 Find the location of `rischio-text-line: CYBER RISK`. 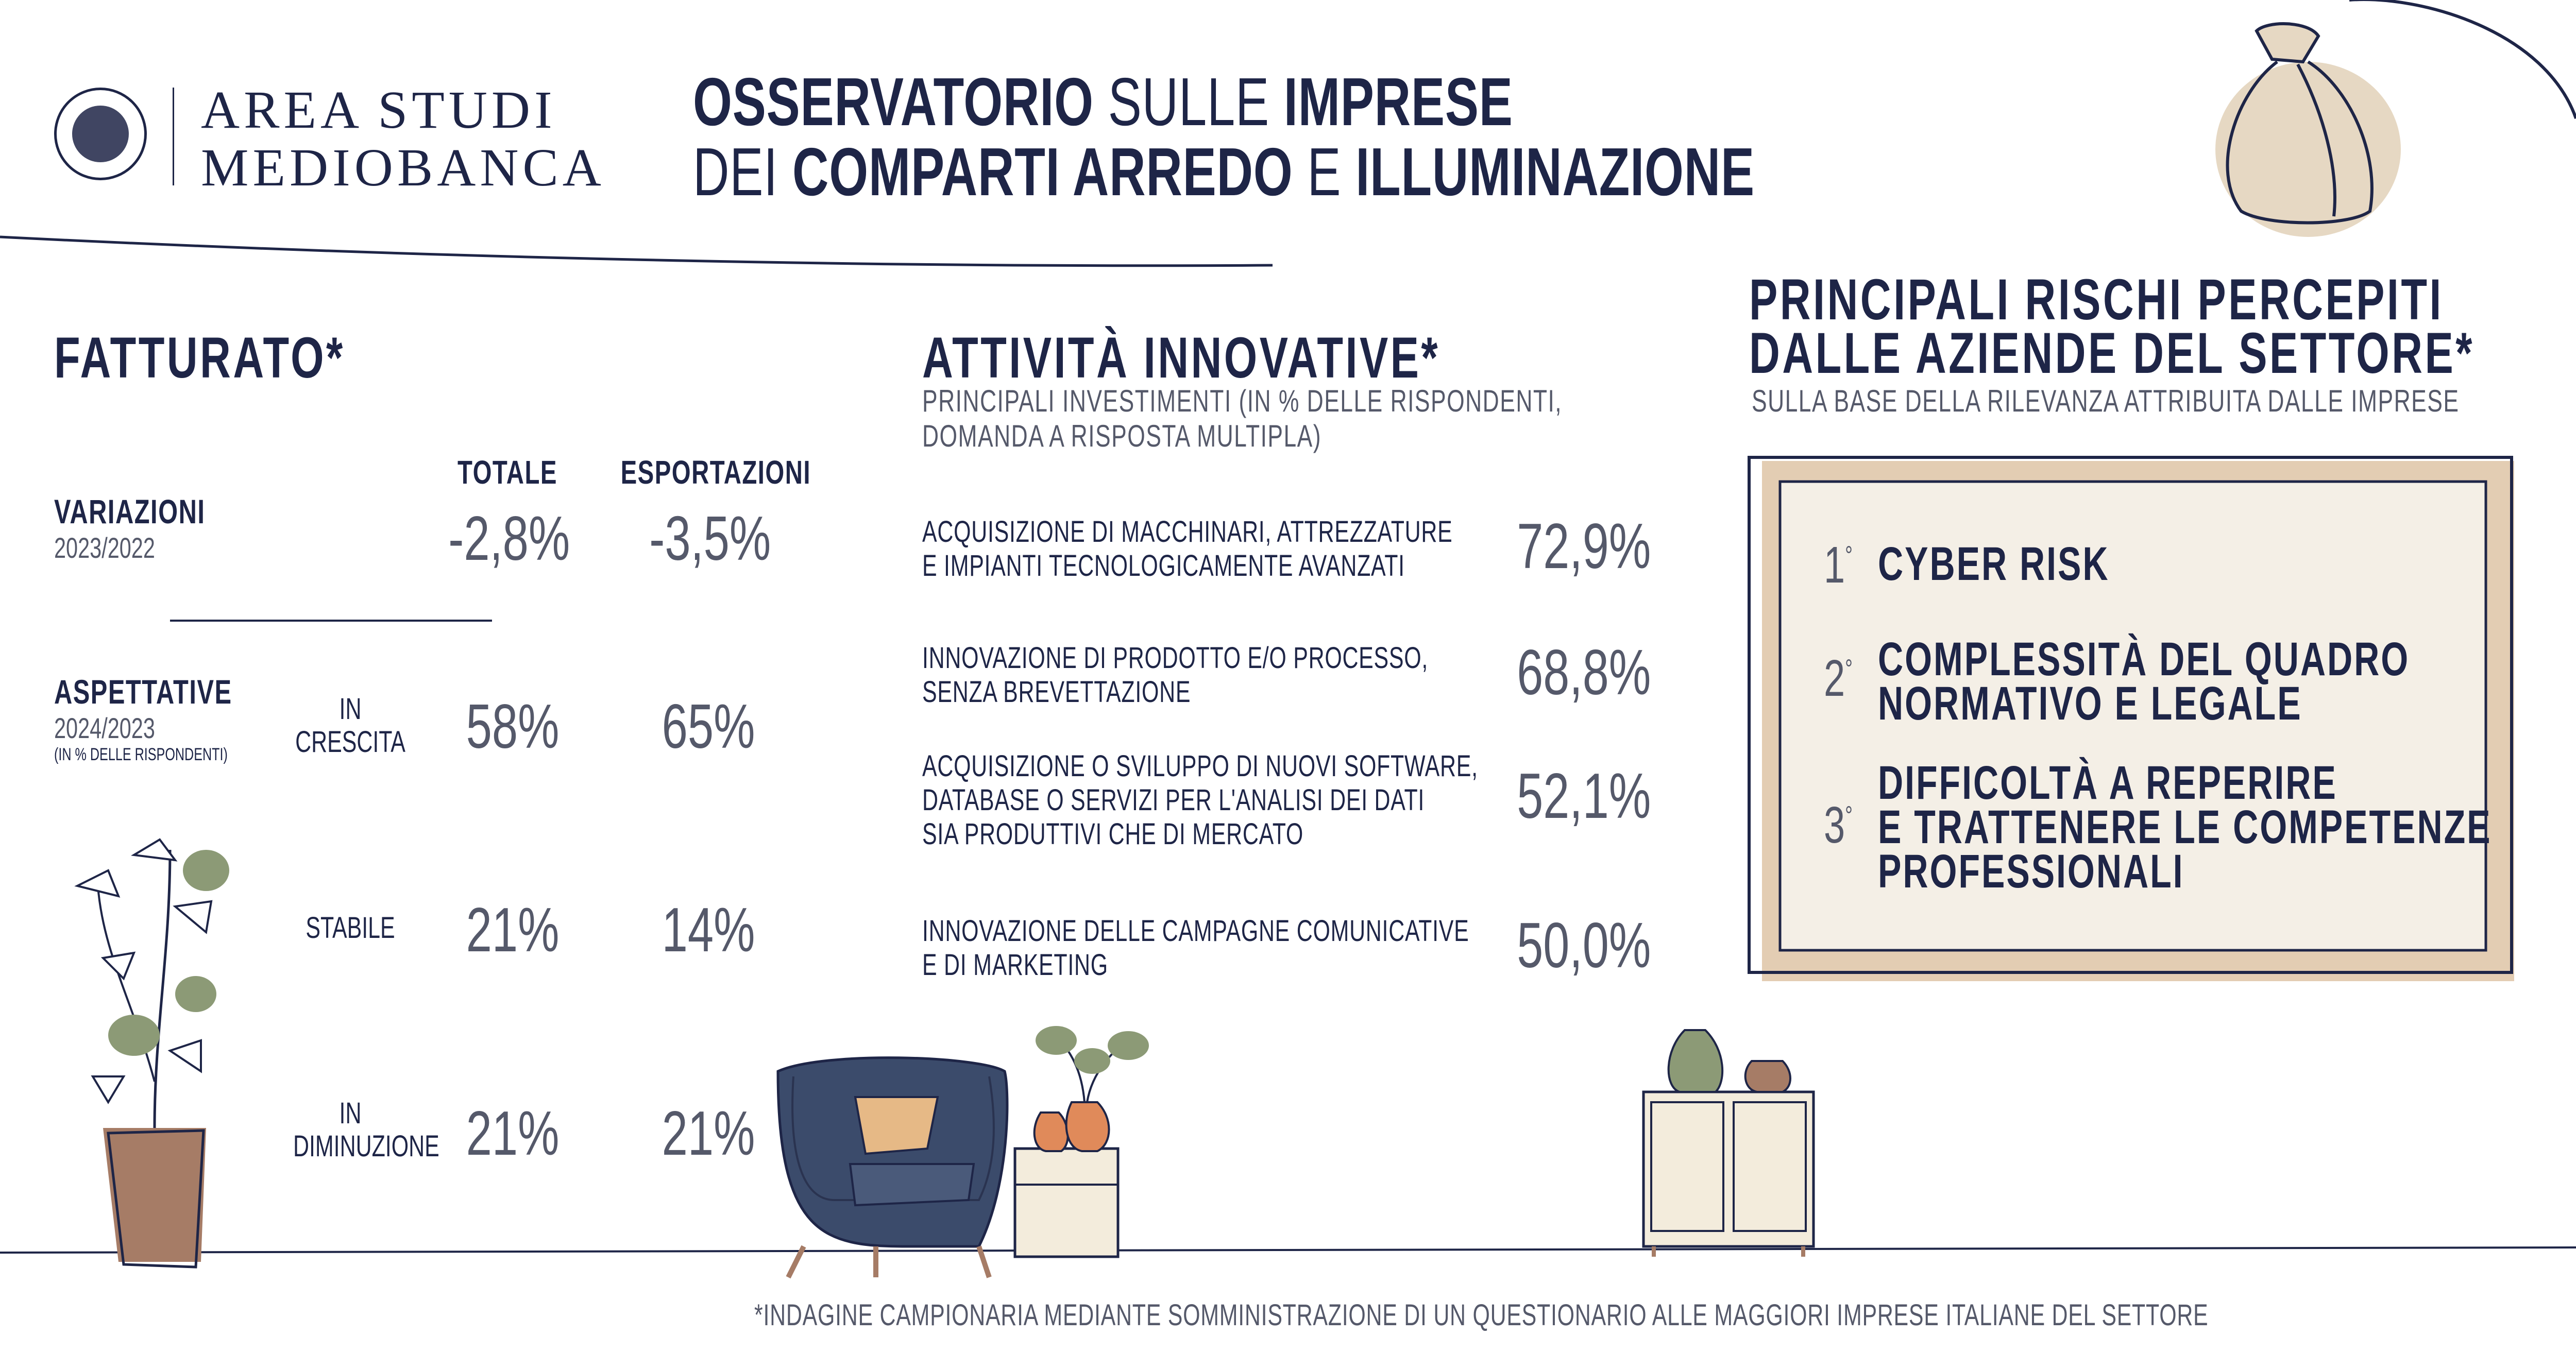

rischio-text-line: CYBER RISK is located at coordinates (1994, 564).